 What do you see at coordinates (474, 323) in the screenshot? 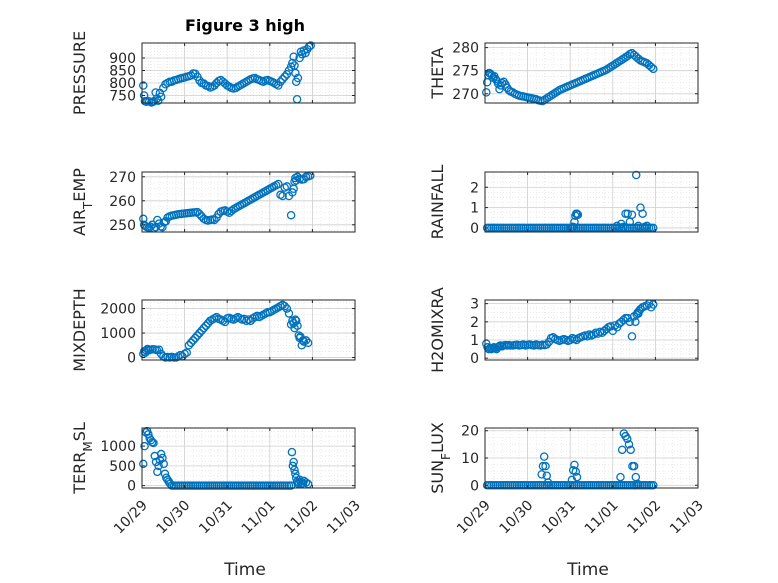
I see `y-tick-label: 2` at bounding box center [474, 323].